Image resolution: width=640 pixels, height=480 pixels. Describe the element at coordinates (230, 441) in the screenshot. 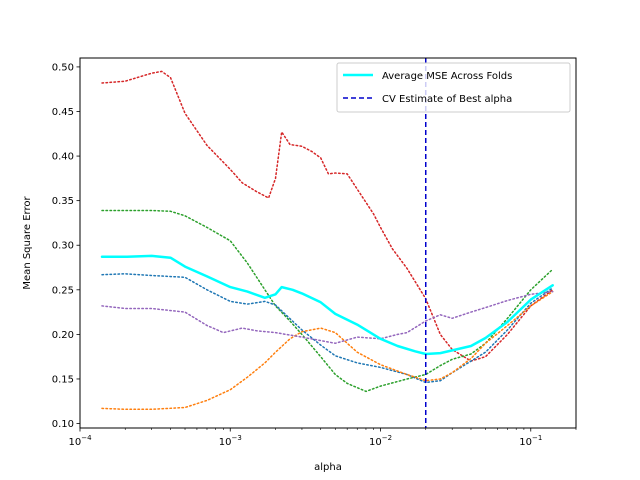

I see `x-tick-label: 10⁻³` at that location.